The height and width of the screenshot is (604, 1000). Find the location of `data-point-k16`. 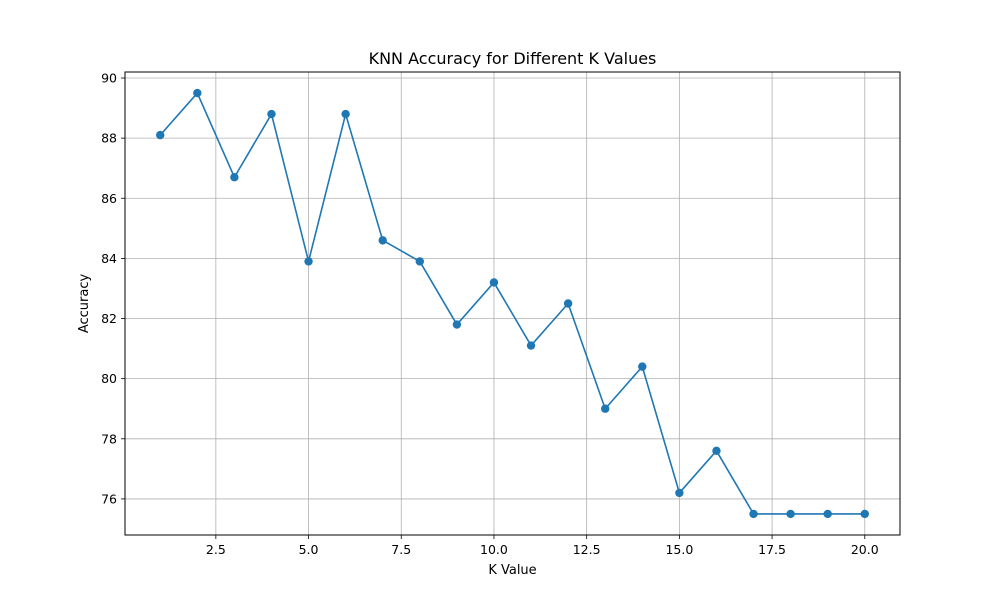

data-point-k16 is located at coordinates (716, 451).